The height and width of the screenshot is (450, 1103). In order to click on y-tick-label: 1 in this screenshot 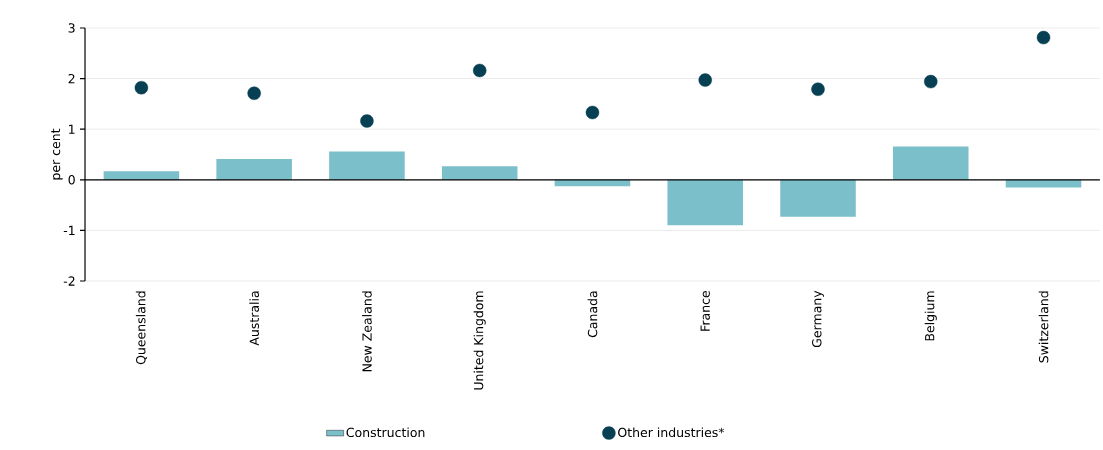, I will do `click(72, 129)`.